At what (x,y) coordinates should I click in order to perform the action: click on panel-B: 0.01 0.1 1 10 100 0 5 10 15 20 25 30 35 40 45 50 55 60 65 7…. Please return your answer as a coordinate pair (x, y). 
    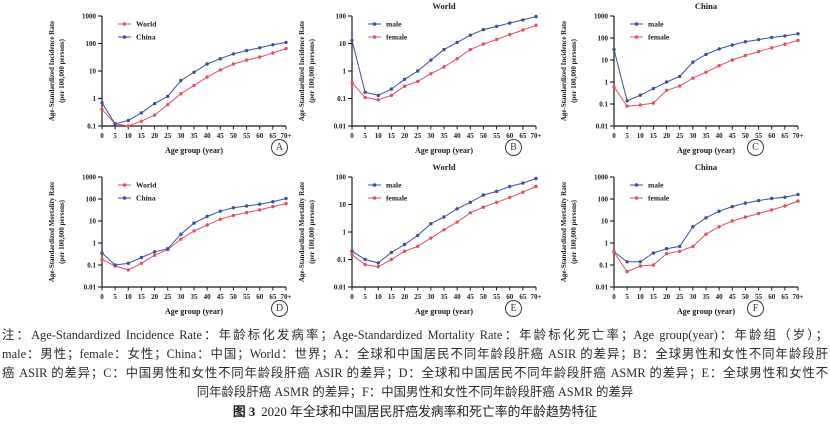
    Looking at the image, I should click on (427, 80).